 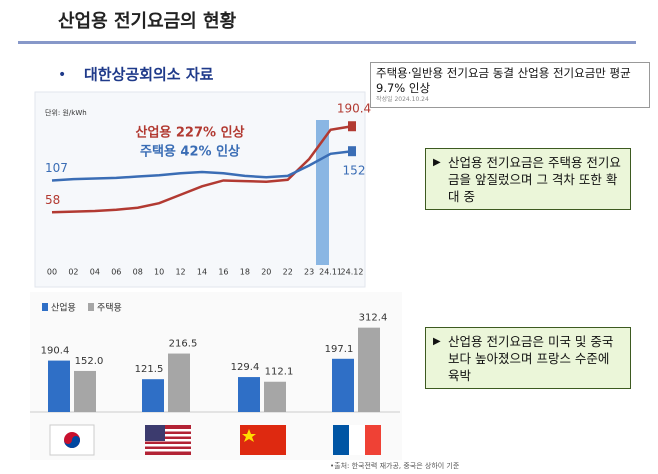 What do you see at coordinates (373, 318) in the screenshot?
I see `data-label: 312.4` at bounding box center [373, 318].